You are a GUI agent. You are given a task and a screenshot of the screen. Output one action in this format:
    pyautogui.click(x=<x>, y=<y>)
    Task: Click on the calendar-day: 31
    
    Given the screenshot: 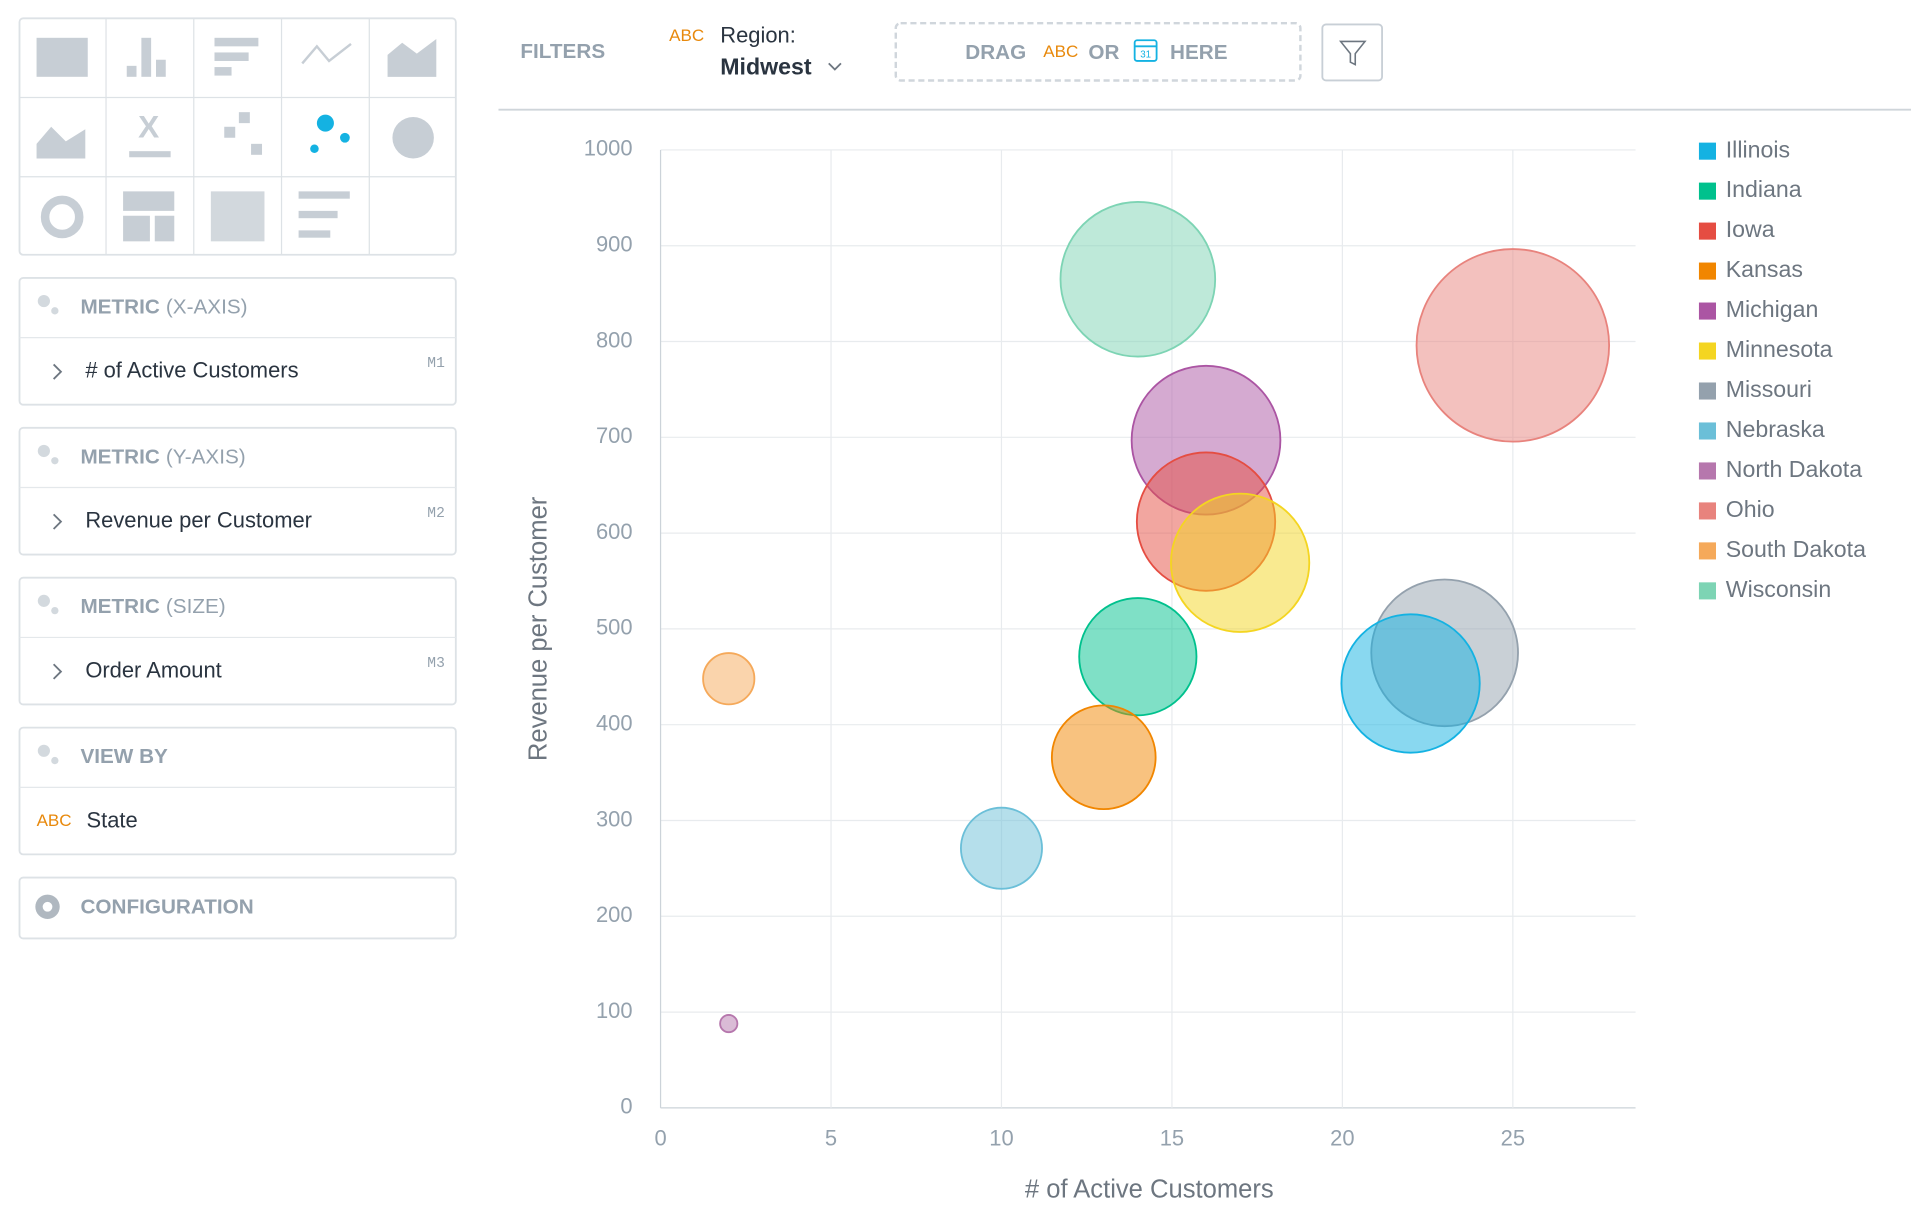 What is the action you would take?
    pyautogui.click(x=1145, y=54)
    